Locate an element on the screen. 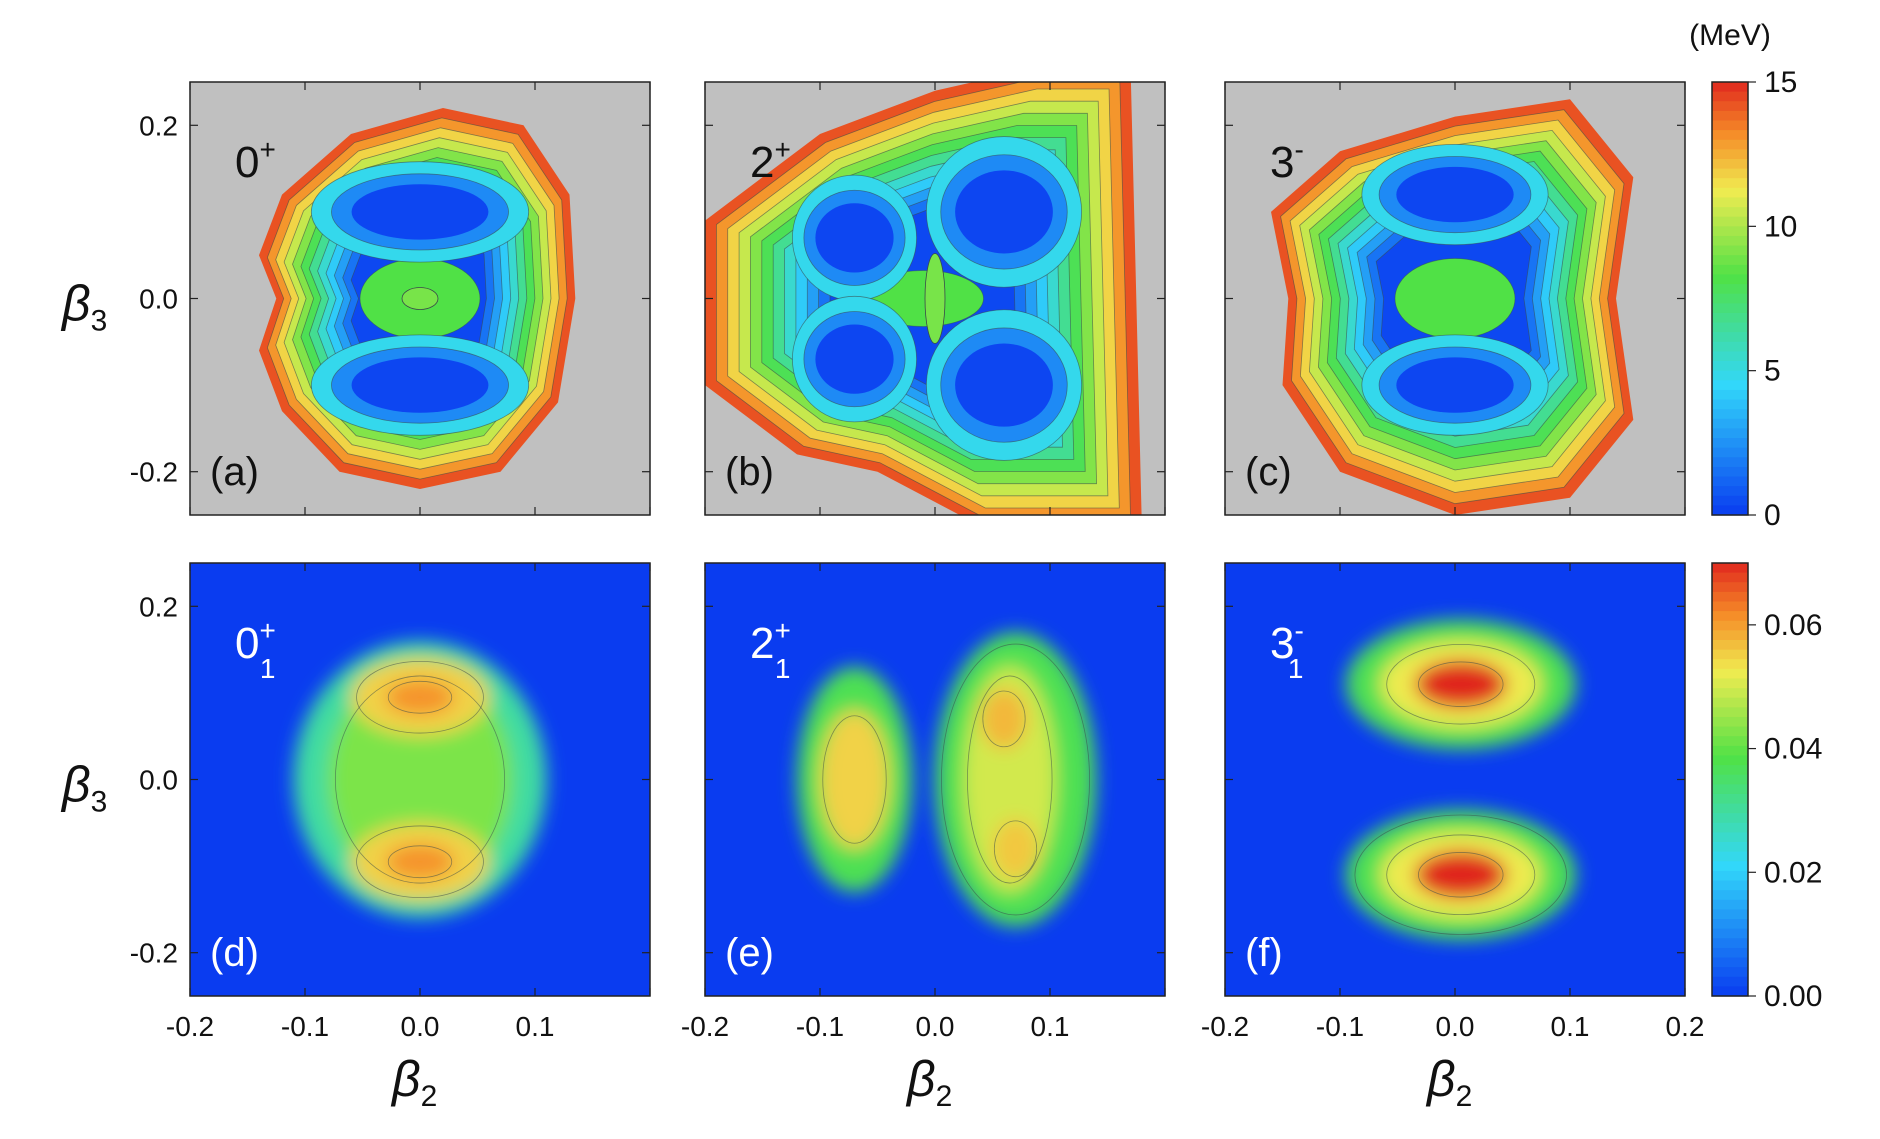 This screenshot has height=1139, width=1880. x-axis-symbol: β is located at coordinates (920, 1079).